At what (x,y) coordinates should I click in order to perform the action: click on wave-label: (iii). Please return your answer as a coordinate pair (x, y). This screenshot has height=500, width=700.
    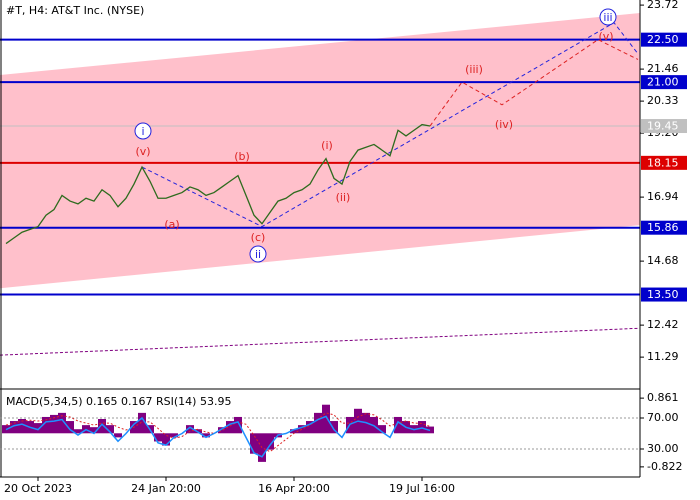
    Looking at the image, I should click on (474, 69).